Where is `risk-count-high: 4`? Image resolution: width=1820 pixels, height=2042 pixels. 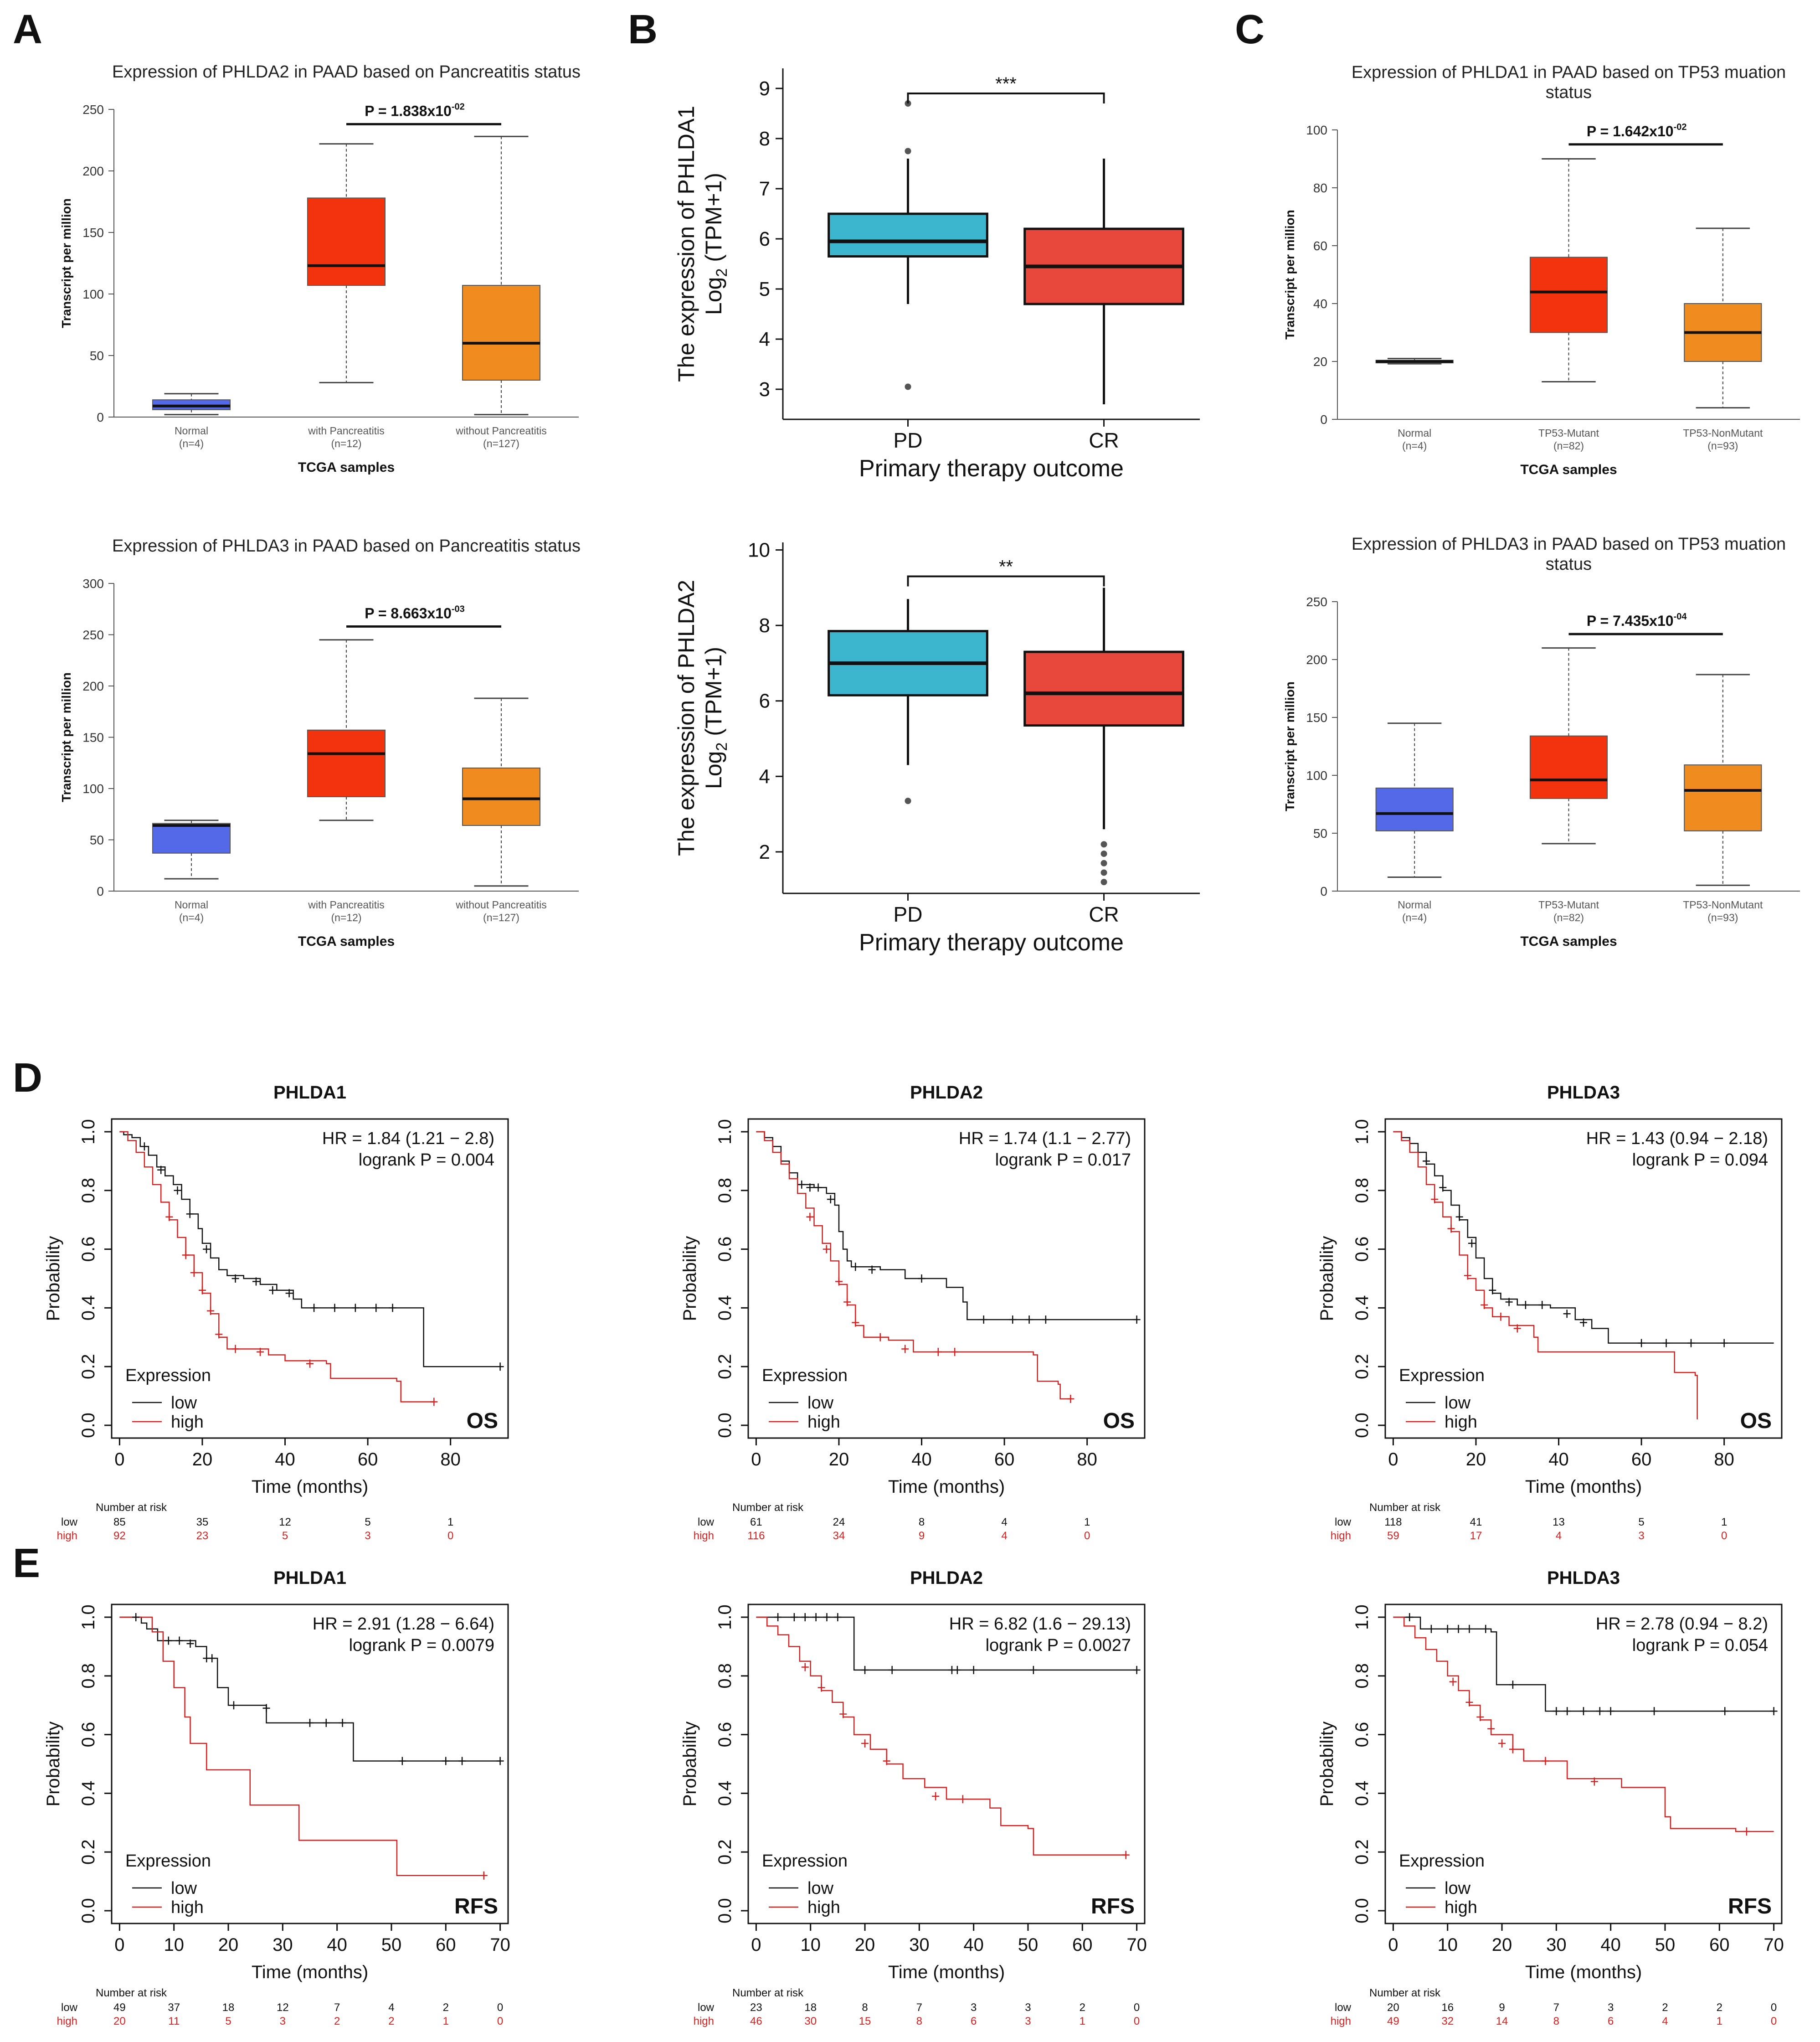 risk-count-high: 4 is located at coordinates (1559, 1536).